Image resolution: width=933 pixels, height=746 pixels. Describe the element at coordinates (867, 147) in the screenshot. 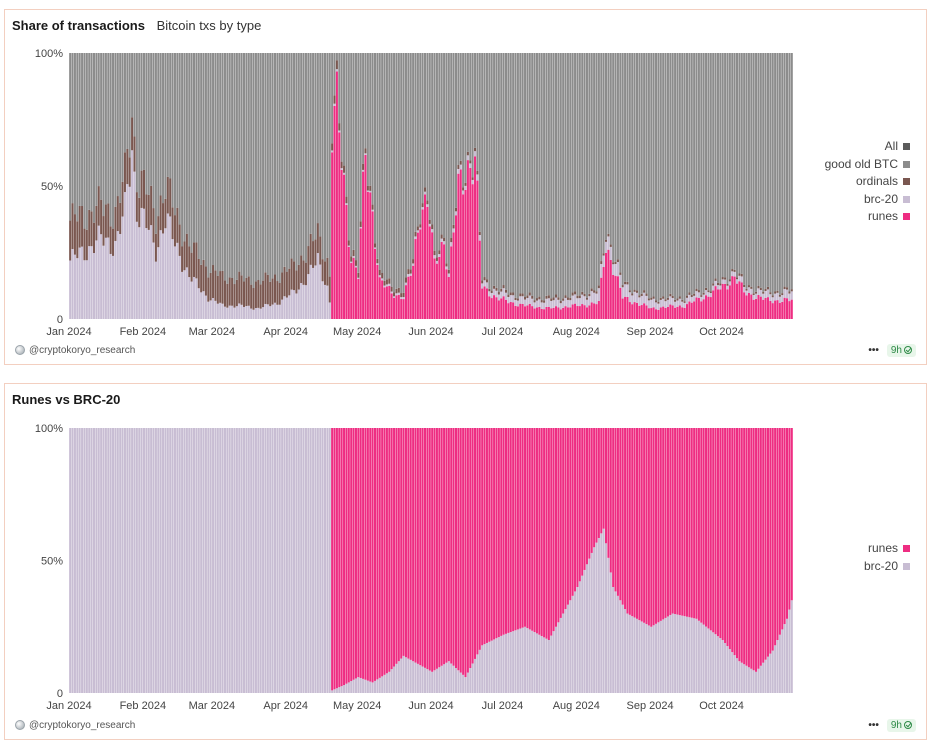

I see `legend-item-all: All` at that location.